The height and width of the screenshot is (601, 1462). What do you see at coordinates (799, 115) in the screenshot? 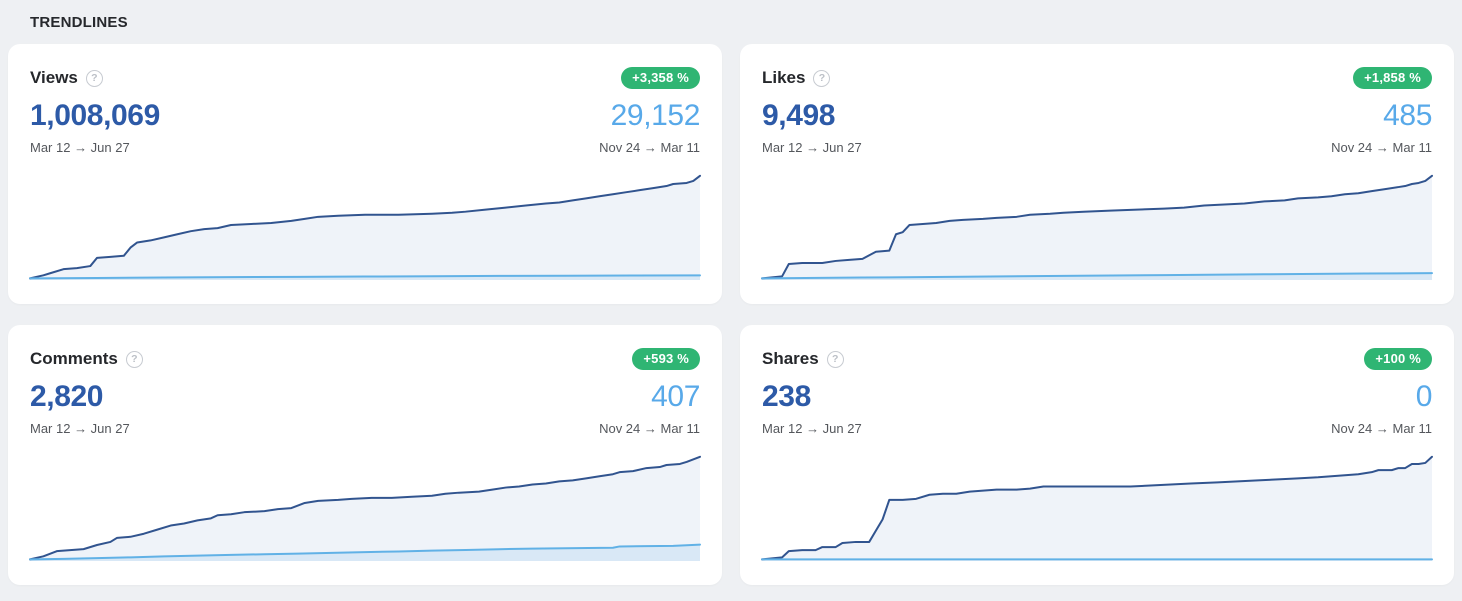
I see `primary-value: 9,498` at bounding box center [799, 115].